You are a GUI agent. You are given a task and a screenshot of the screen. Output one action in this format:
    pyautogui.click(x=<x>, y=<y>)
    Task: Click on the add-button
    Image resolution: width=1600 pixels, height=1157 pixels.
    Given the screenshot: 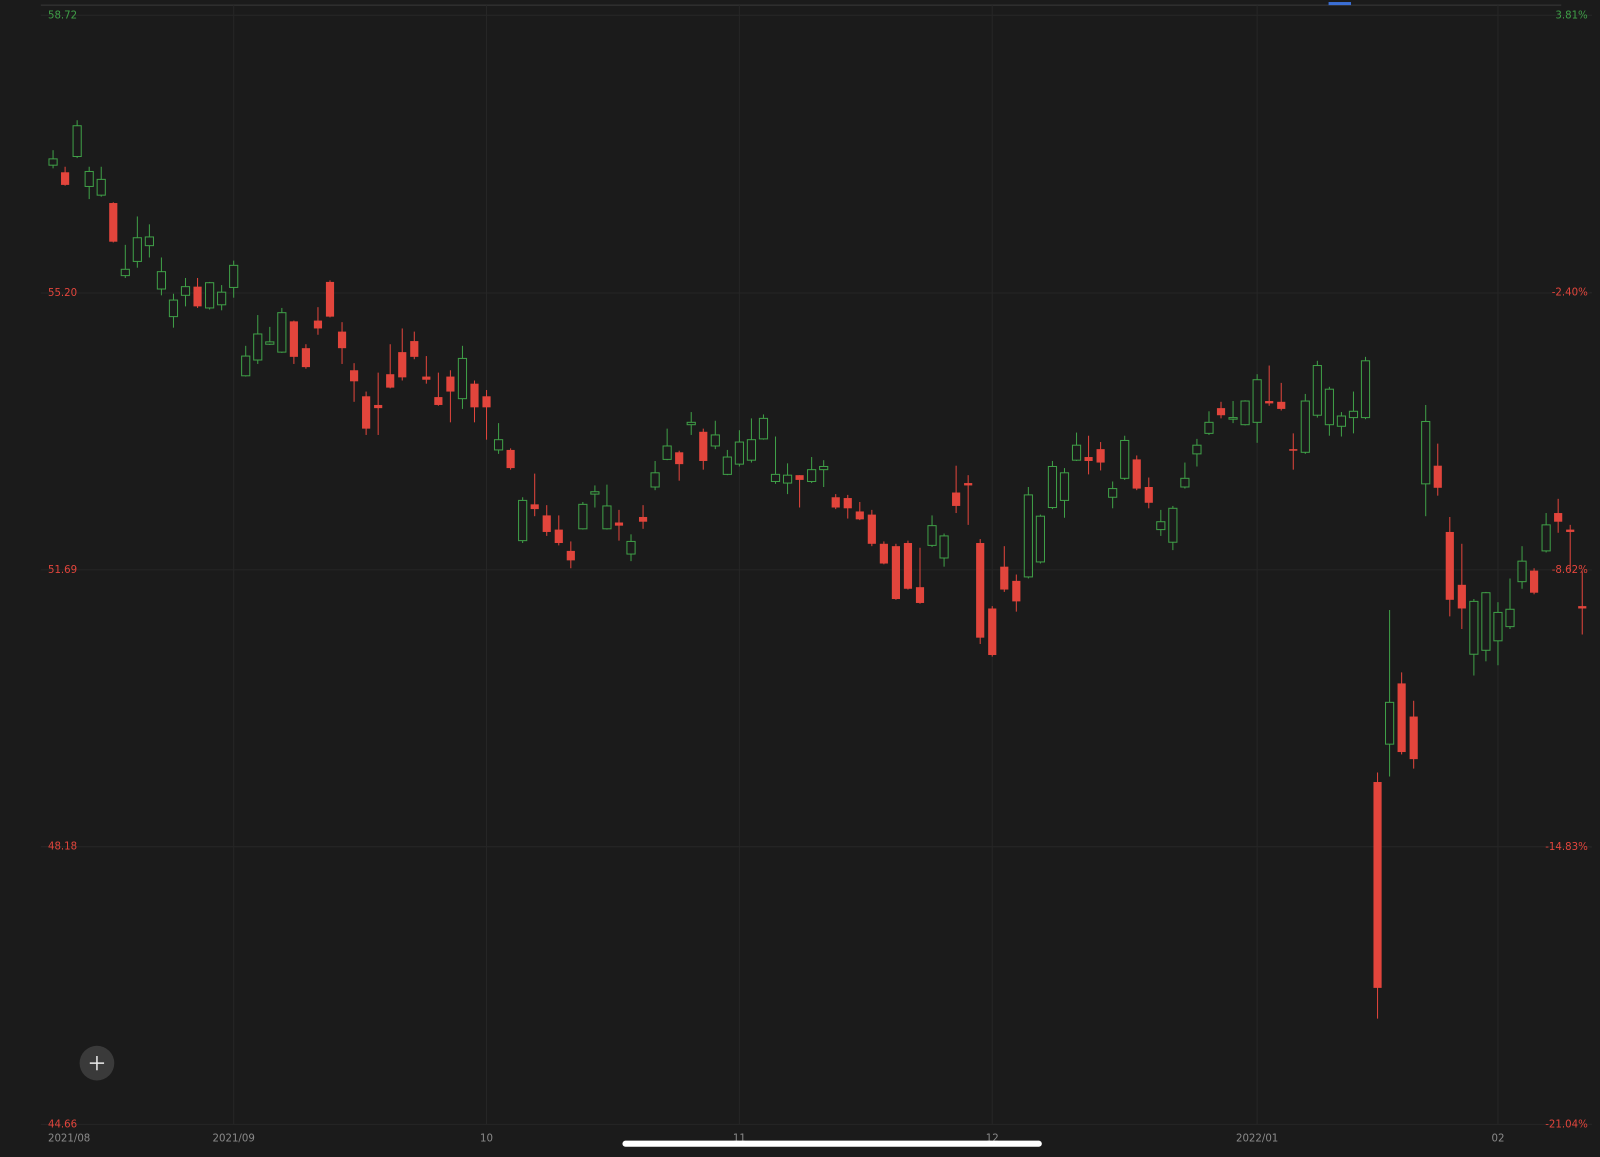 What is the action you would take?
    pyautogui.click(x=97, y=1063)
    